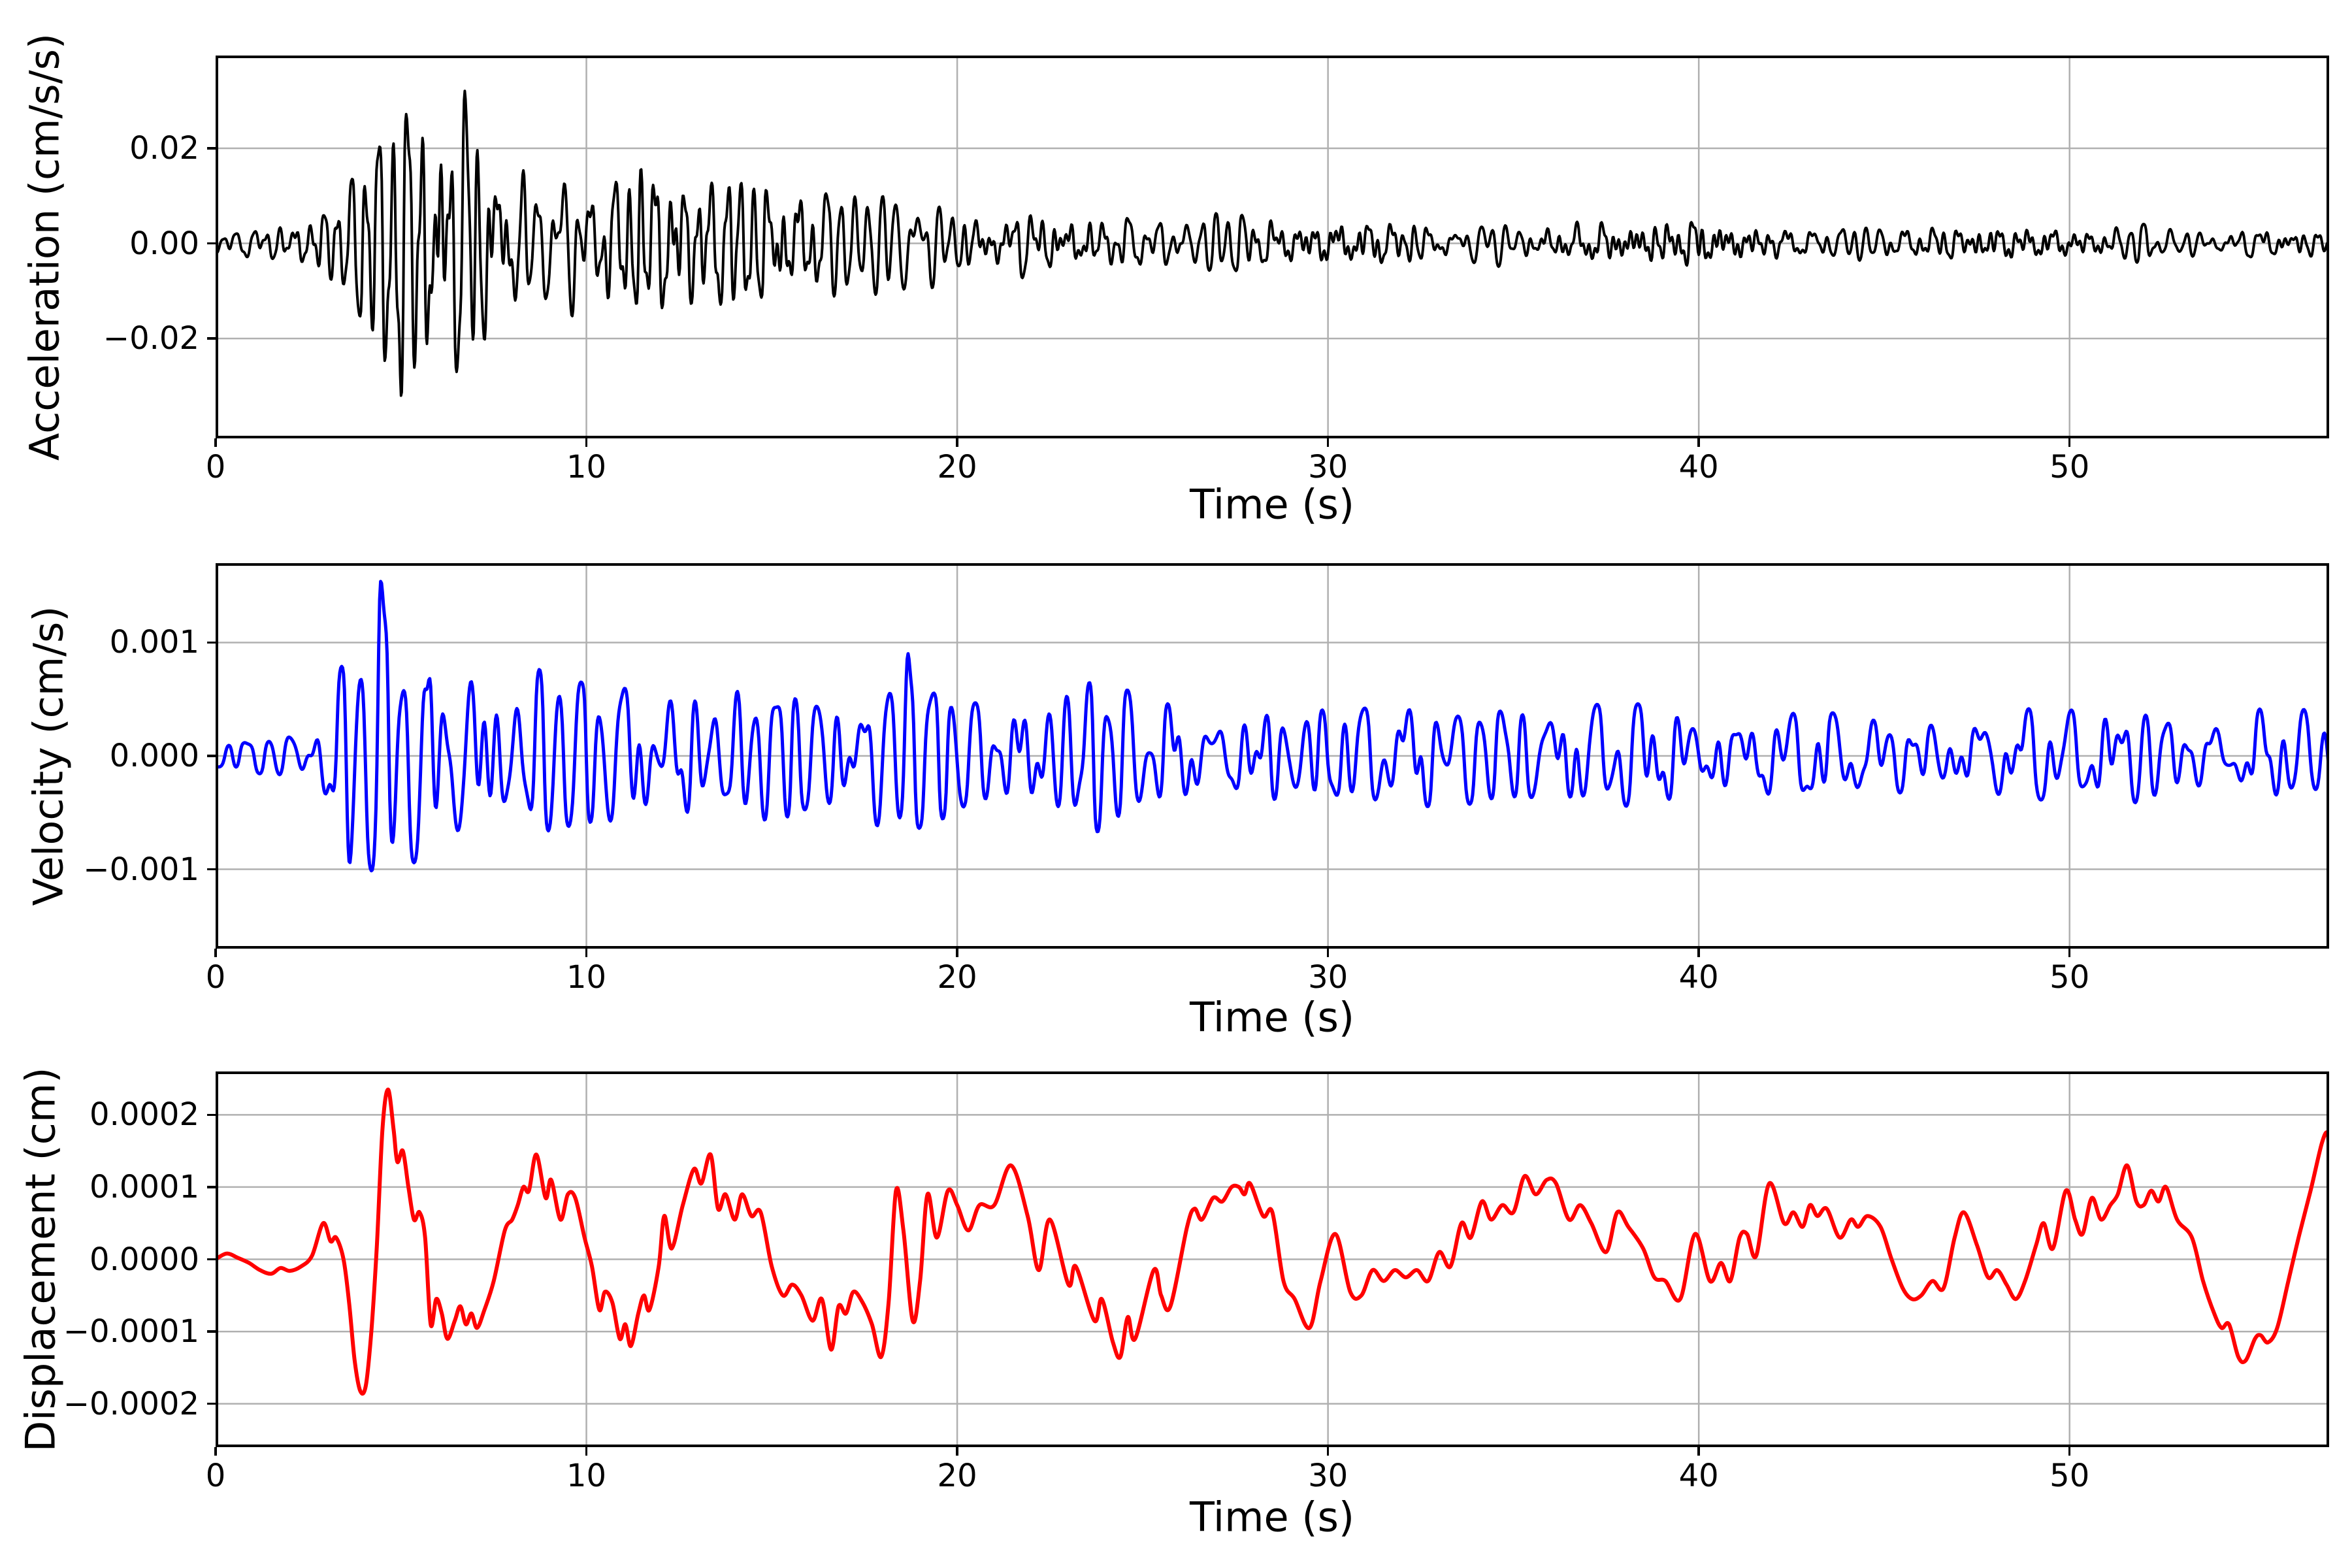  I want to click on acceleration-y-tick-label: −0.02, so click(151, 338).